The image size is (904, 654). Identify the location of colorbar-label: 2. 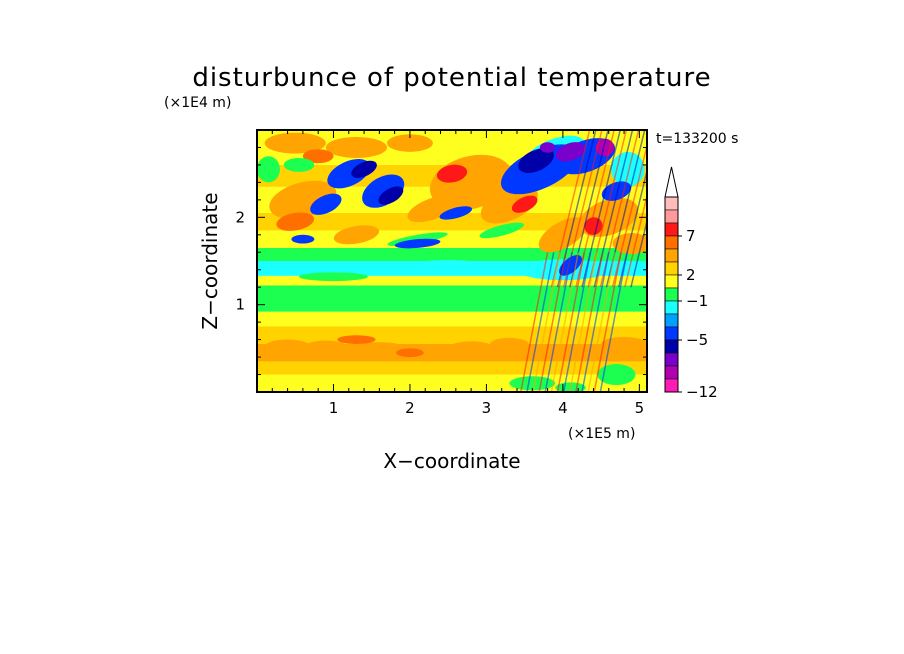
(691, 275).